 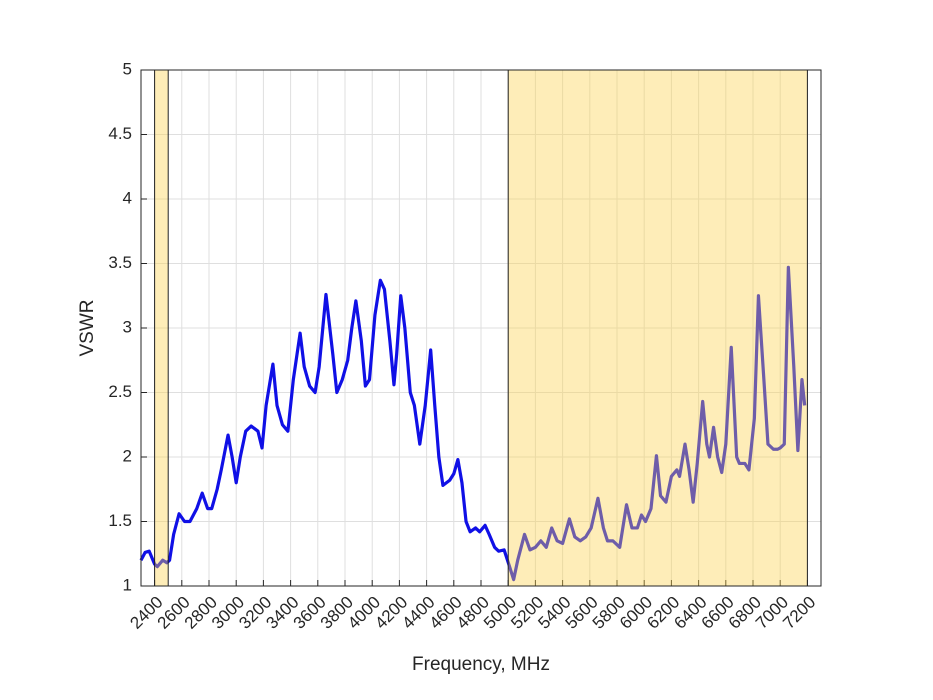 What do you see at coordinates (87, 328) in the screenshot?
I see `y-axis-label: VSWR` at bounding box center [87, 328].